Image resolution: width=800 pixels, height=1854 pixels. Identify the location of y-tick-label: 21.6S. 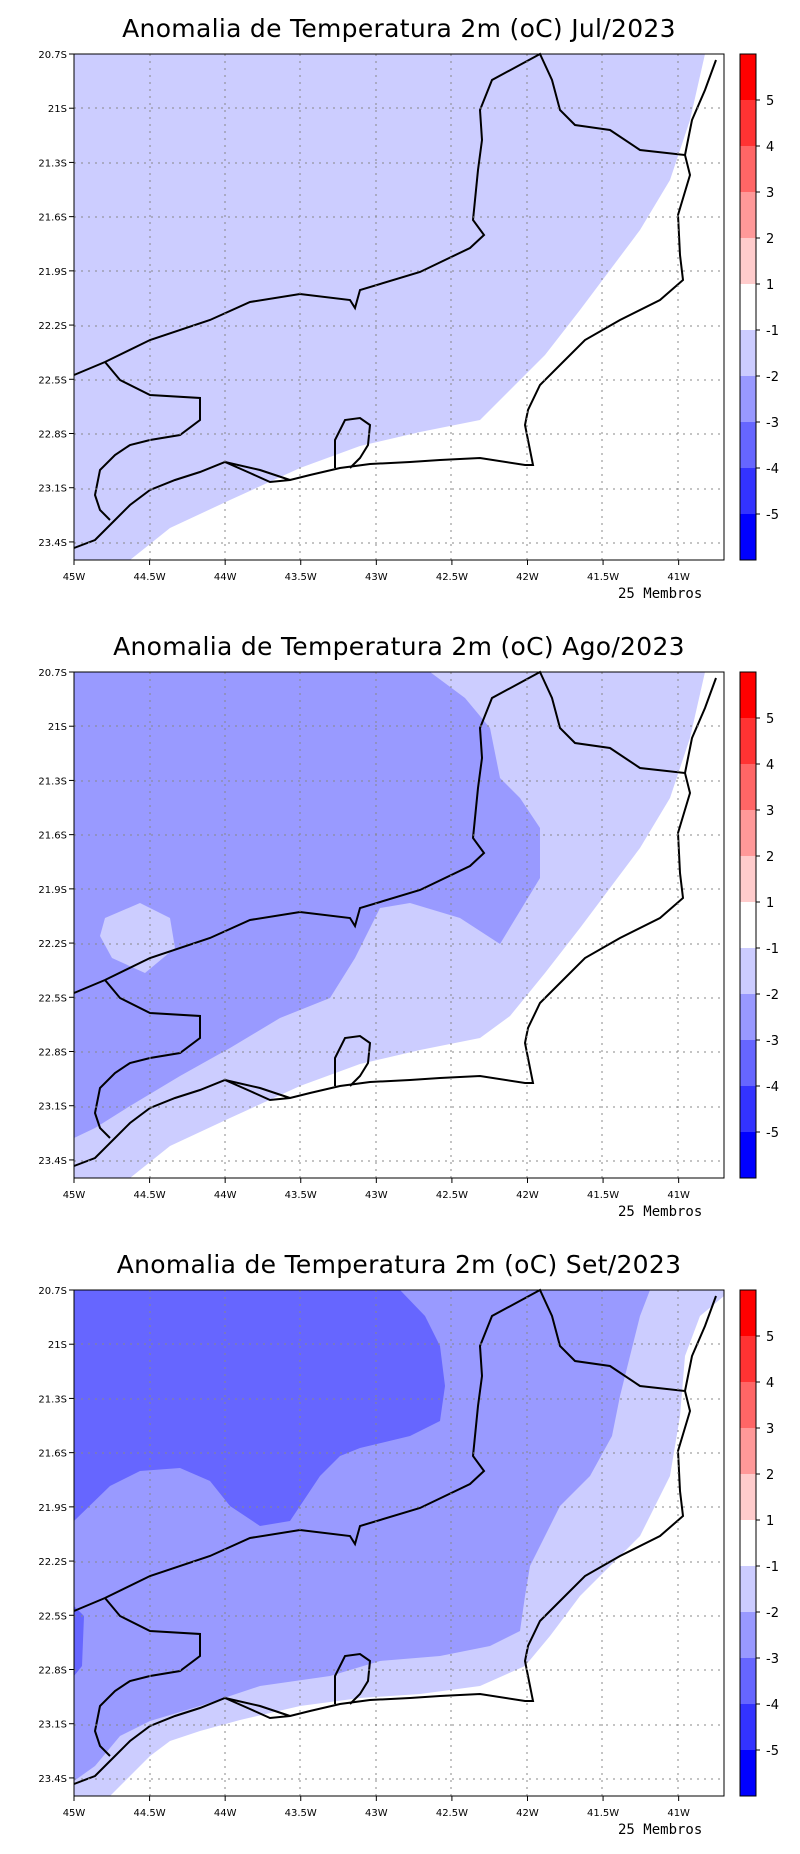
(52, 1454).